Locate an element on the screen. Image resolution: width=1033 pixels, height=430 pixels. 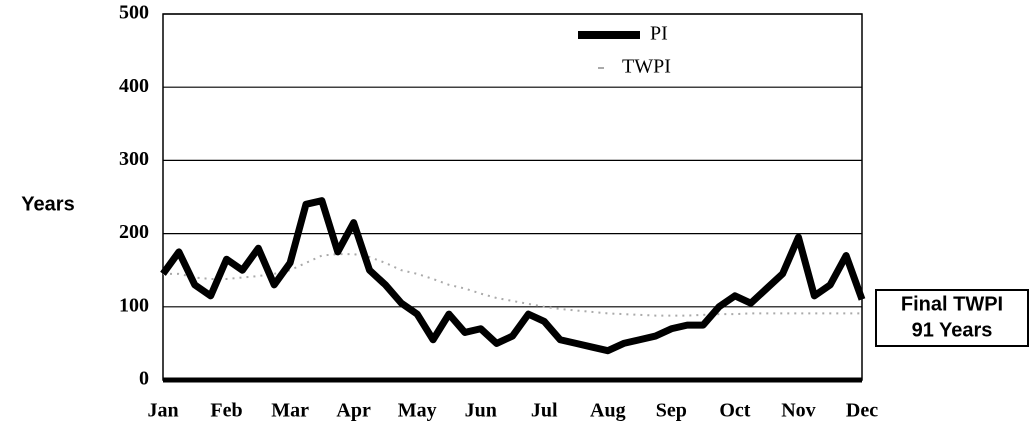
annotation-box is located at coordinates (952, 318).